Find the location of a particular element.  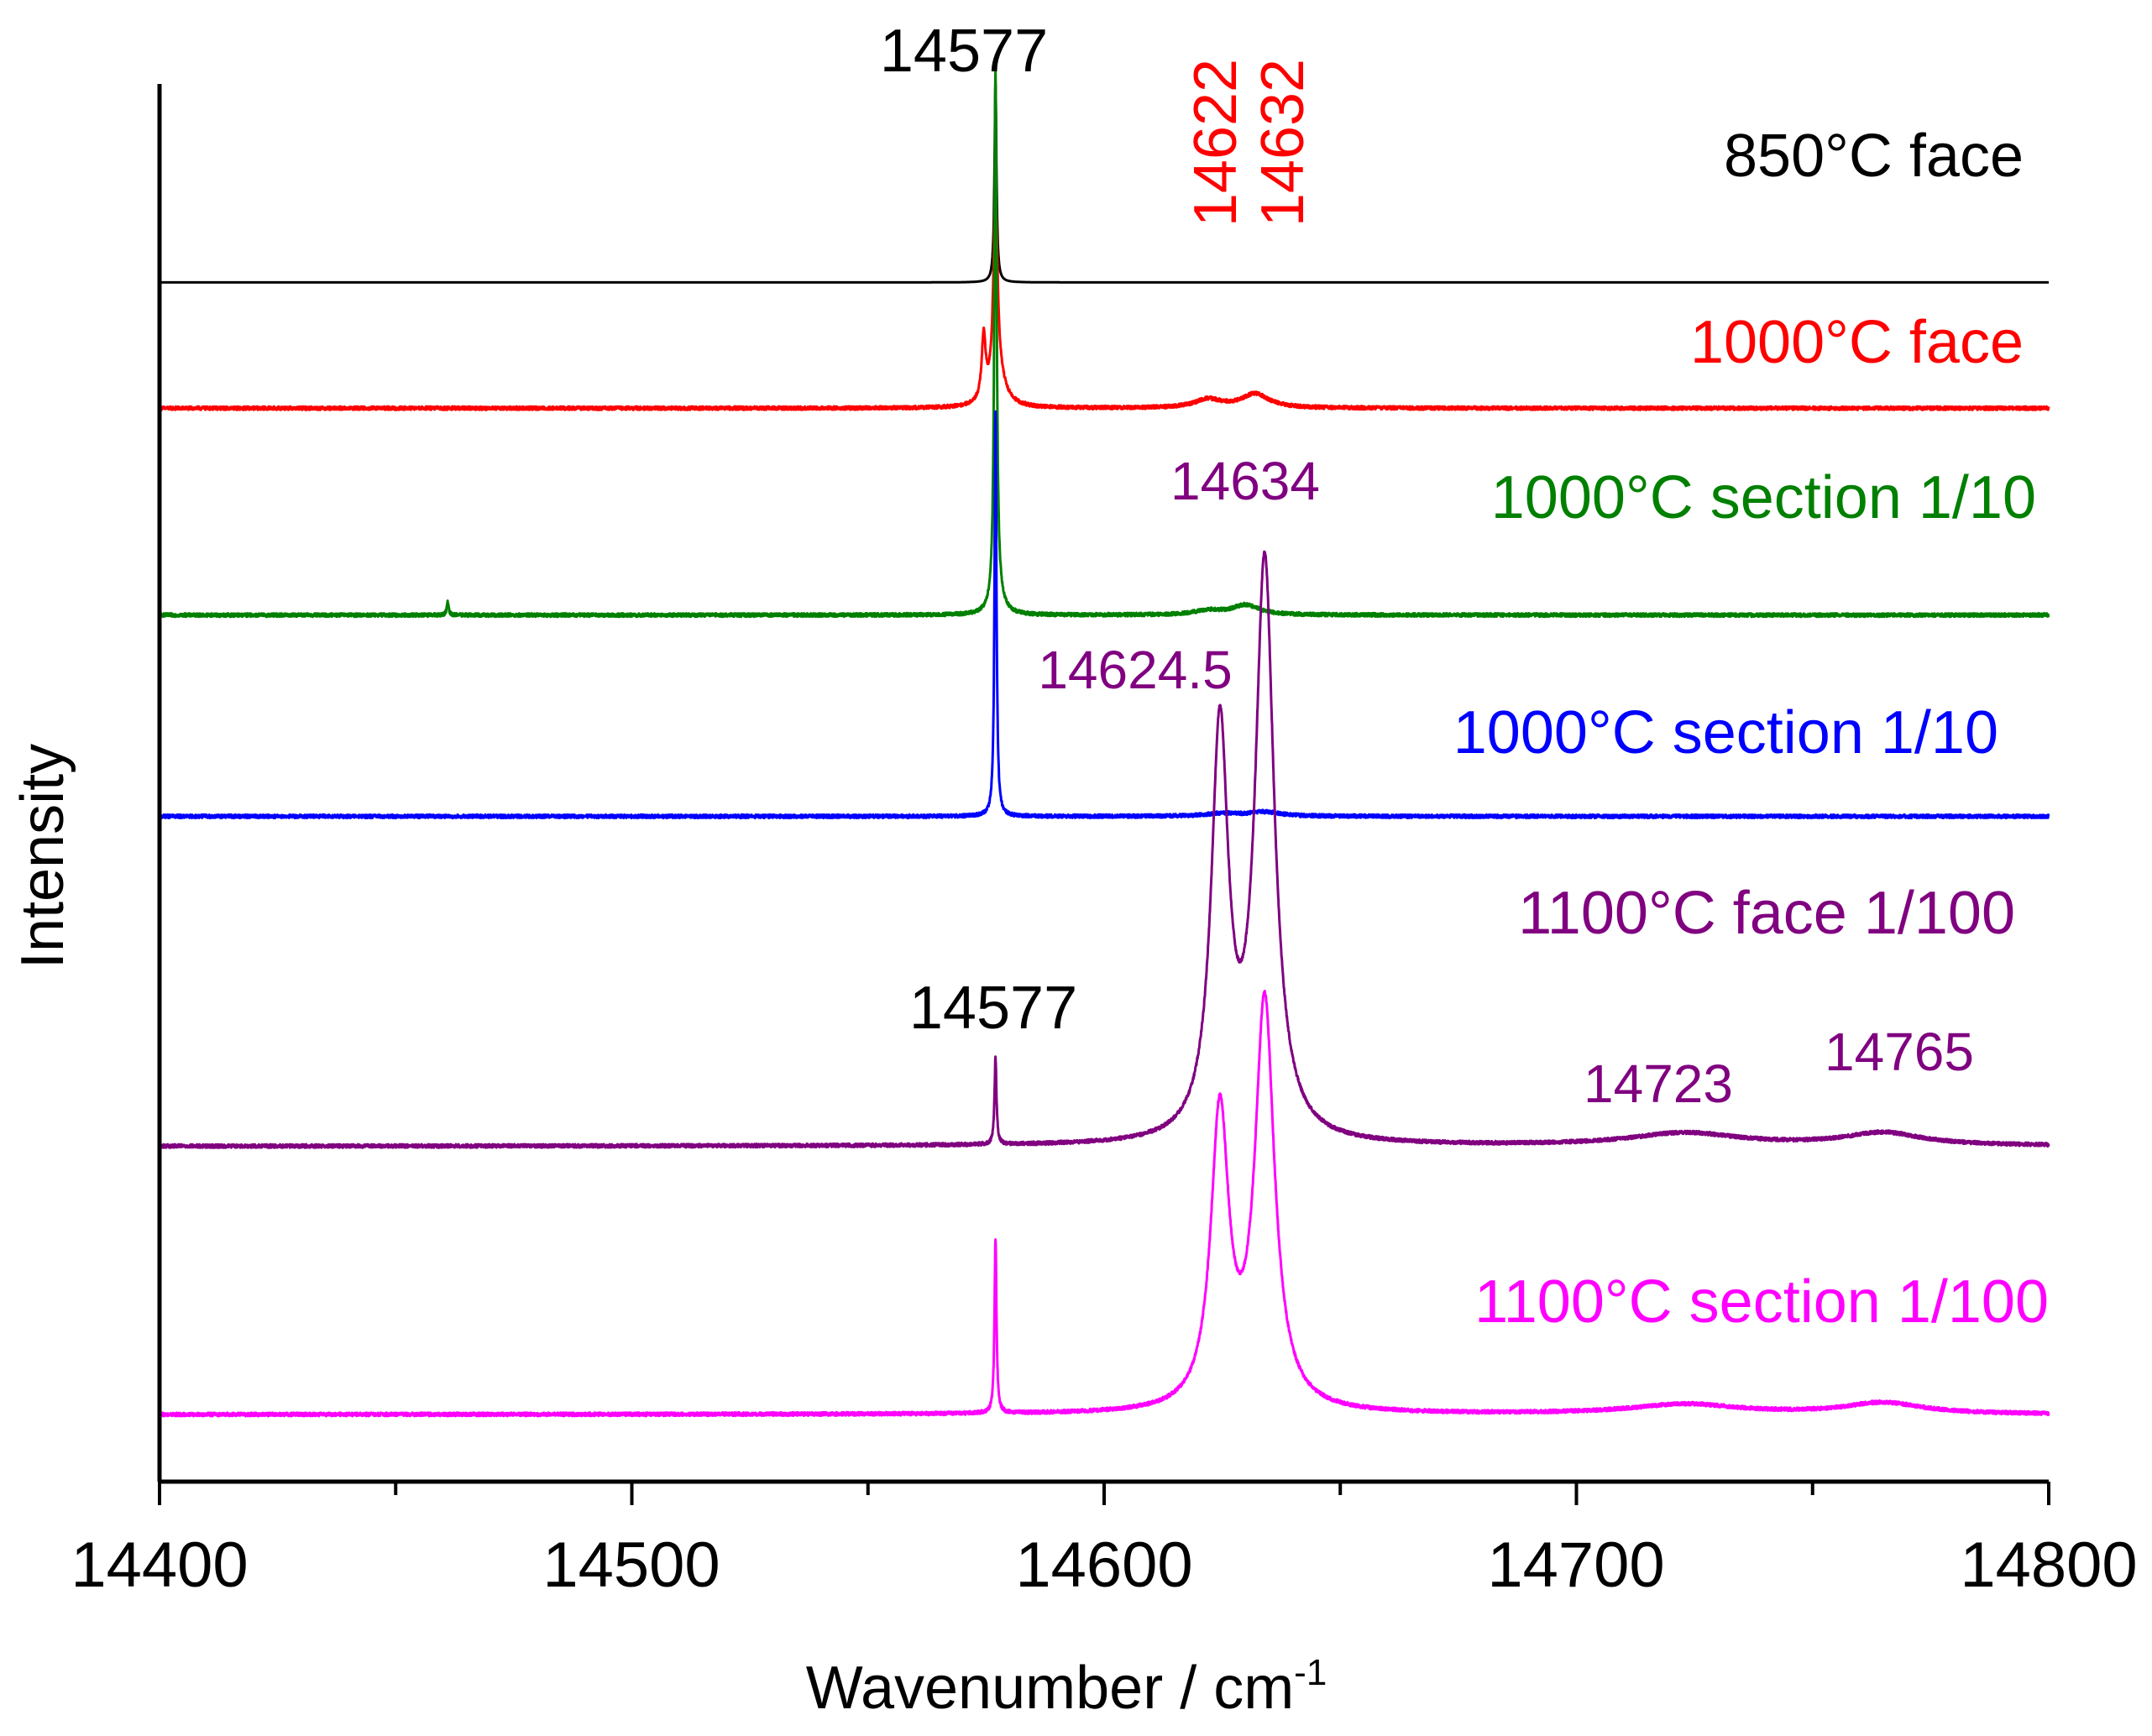

peak-label-14622: 14622 is located at coordinates (1216, 143).